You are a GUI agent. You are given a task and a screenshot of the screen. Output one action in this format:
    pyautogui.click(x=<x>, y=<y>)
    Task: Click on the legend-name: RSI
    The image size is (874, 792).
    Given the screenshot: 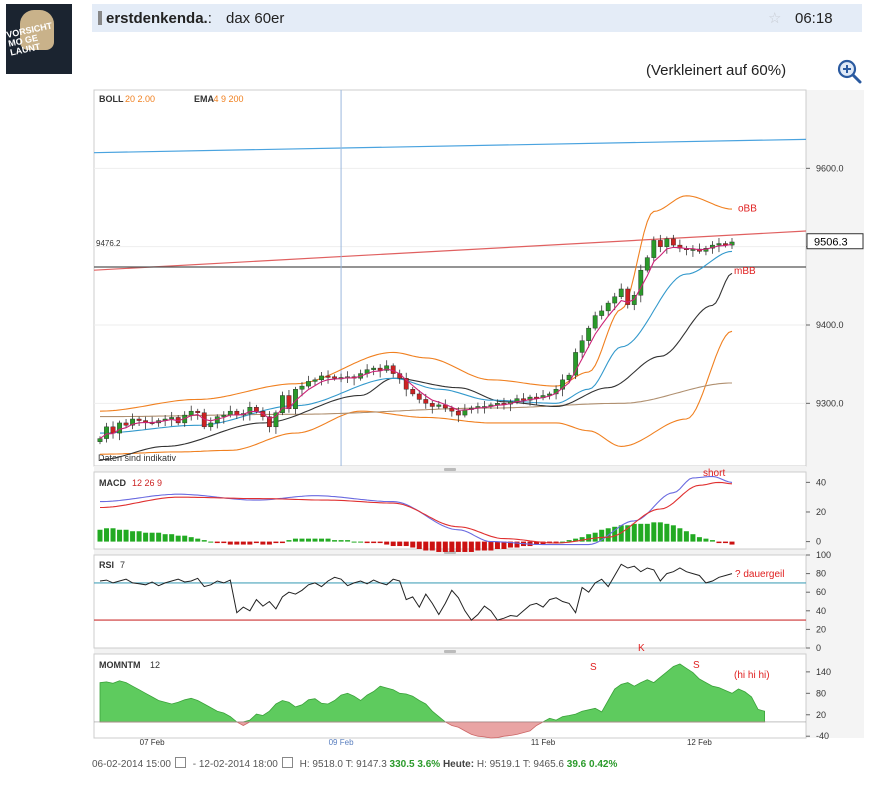 What is the action you would take?
    pyautogui.click(x=106, y=565)
    